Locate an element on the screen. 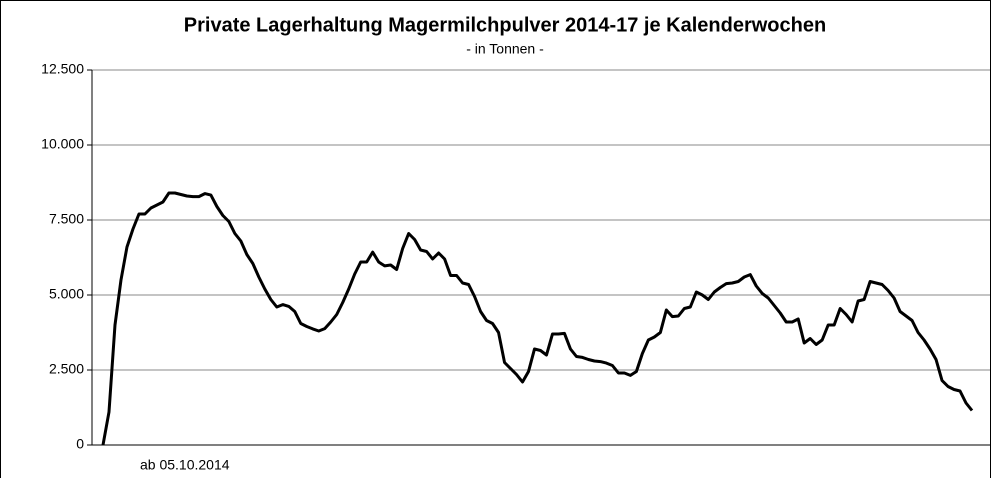  y-tick-label: 5.000 is located at coordinates (66, 294).